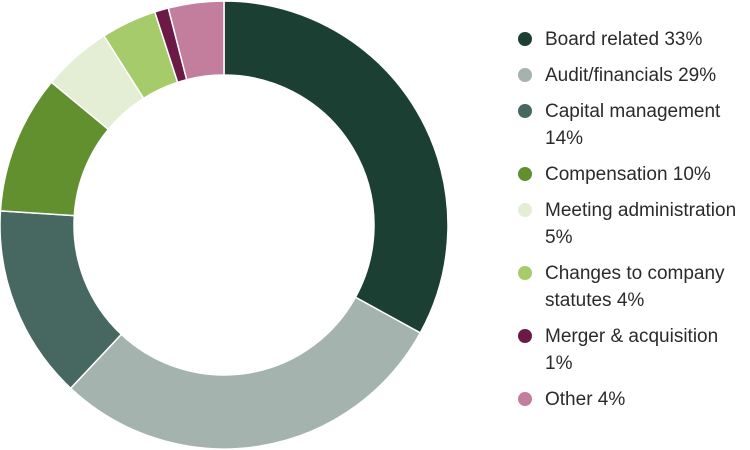 This screenshot has height=450, width=750. What do you see at coordinates (633, 399) in the screenshot?
I see `legend-item: Other 4%` at bounding box center [633, 399].